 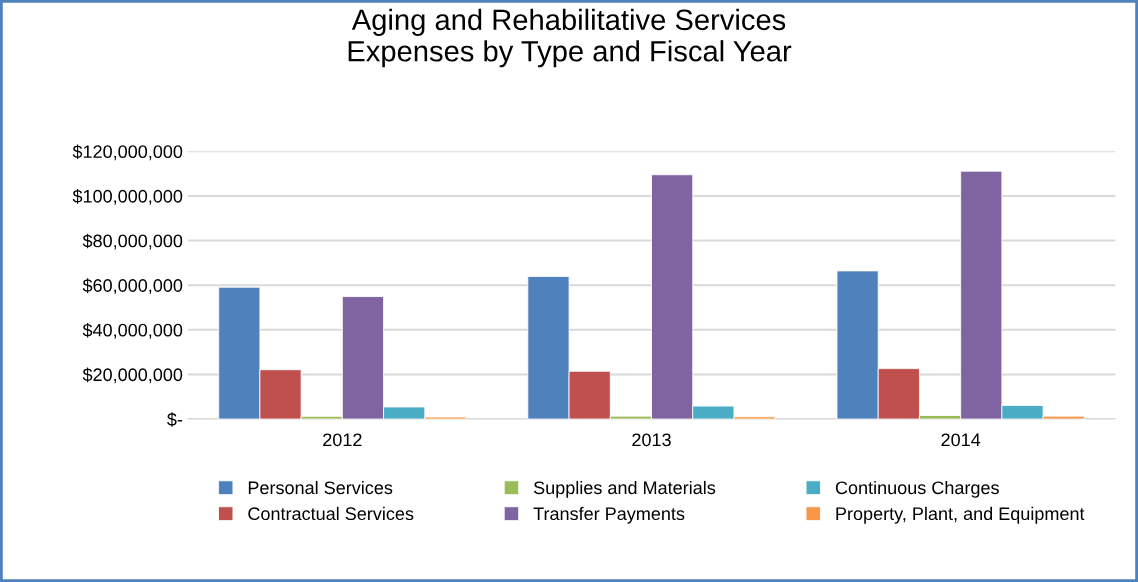 What do you see at coordinates (624, 489) in the screenshot?
I see `legend-label: Supplies and Materials` at bounding box center [624, 489].